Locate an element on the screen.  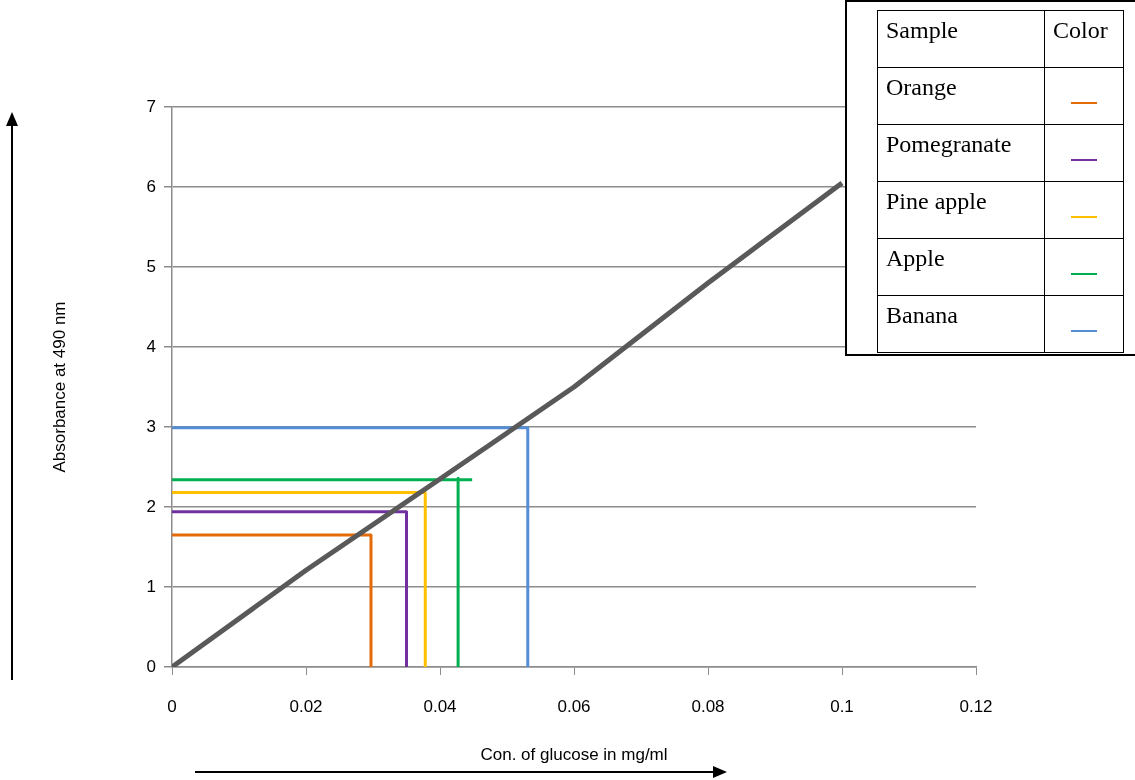
x-tick-label: 0.12 is located at coordinates (976, 706).